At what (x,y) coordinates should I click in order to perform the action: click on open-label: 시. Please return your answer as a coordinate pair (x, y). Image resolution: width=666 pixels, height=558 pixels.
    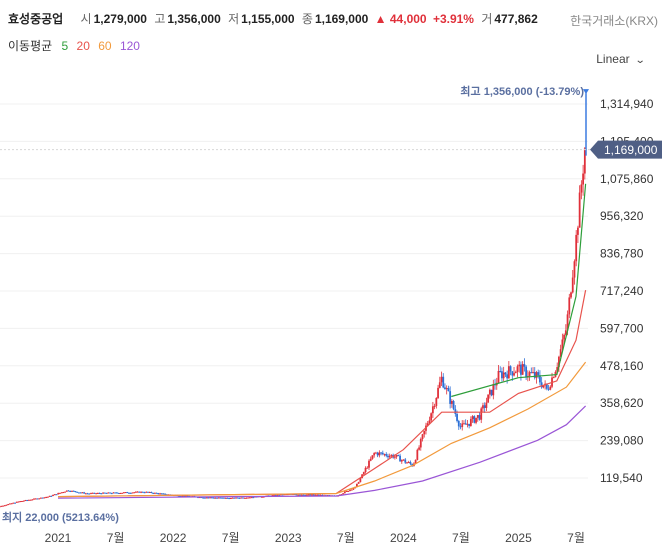
    Looking at the image, I should click on (86, 19).